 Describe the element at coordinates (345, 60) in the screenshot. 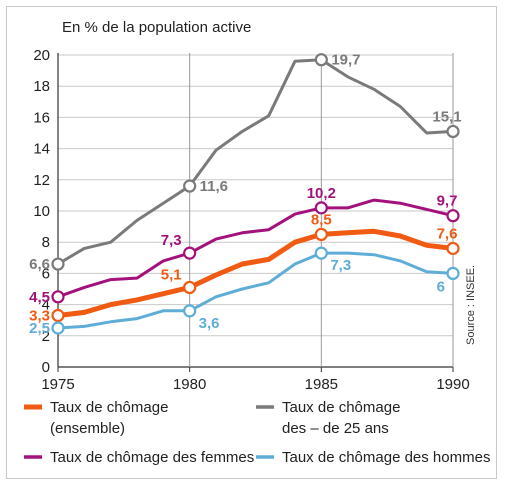

I see `data-label-jeunes-1985: 19,7` at that location.